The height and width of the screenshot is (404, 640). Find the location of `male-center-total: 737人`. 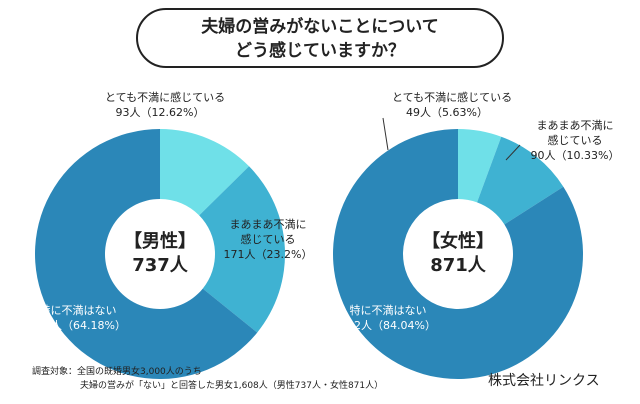

male-center-total: 737人 is located at coordinates (160, 265).